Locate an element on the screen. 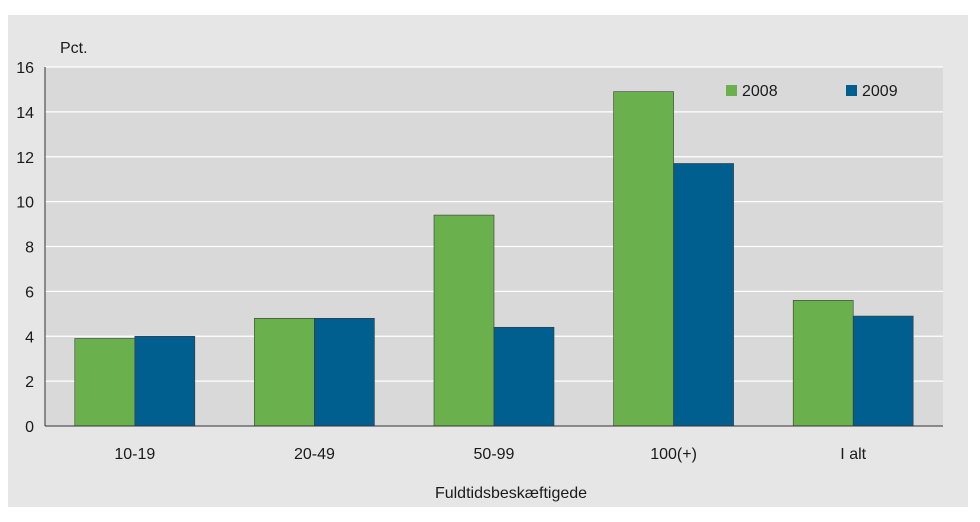 The width and height of the screenshot is (980, 522). x-tick-label: 100(+) is located at coordinates (673, 454).